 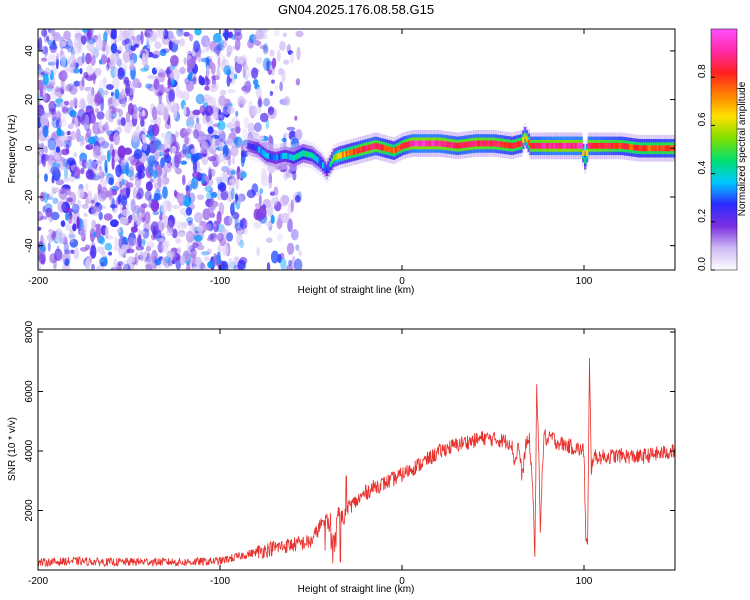 What do you see at coordinates (702, 167) in the screenshot?
I see `colorbar-tick-label: 0.4` at bounding box center [702, 167].